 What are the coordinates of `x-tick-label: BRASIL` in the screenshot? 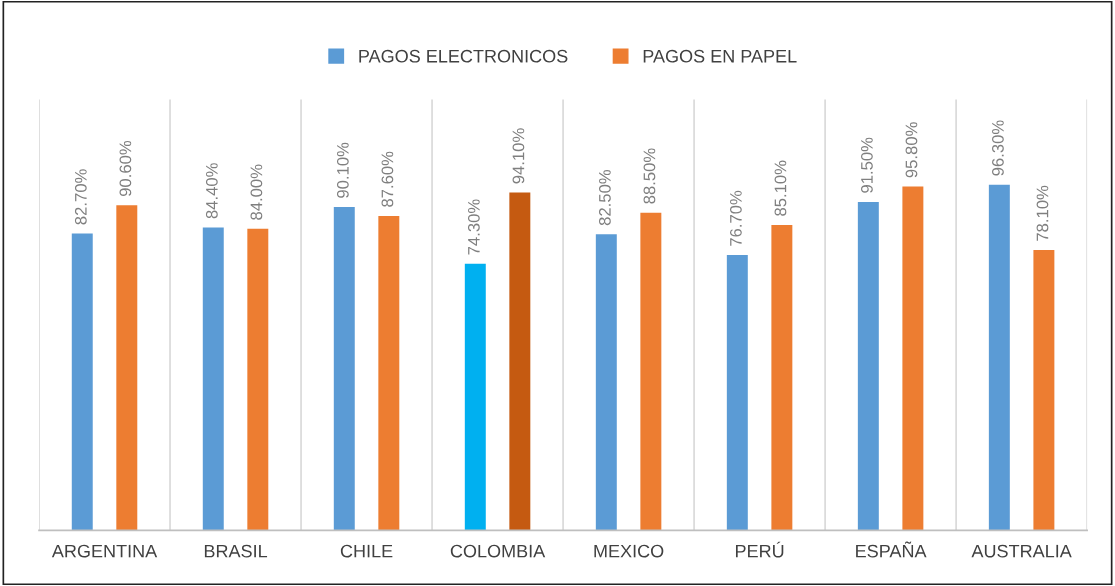 It's located at (236, 551).